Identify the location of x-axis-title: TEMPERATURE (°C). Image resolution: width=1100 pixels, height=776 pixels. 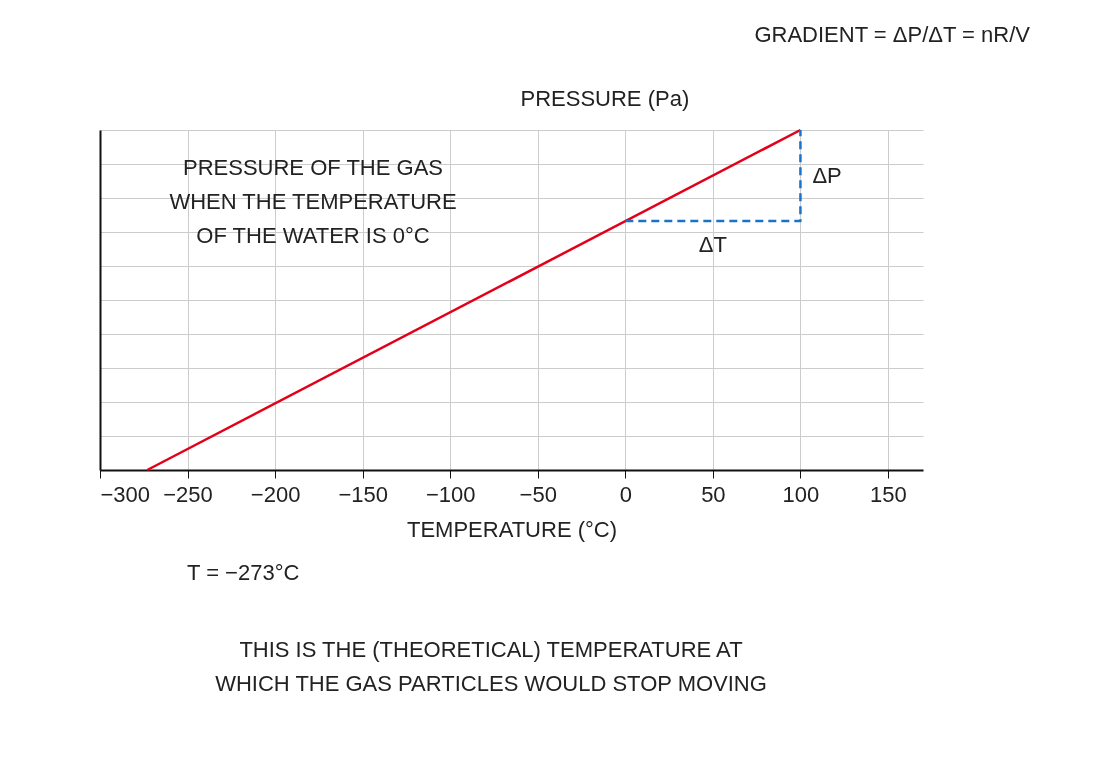
(512, 529).